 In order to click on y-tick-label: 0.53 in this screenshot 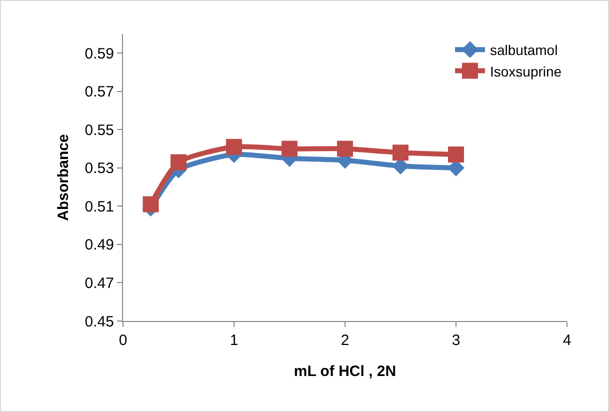, I will do `click(99, 169)`.